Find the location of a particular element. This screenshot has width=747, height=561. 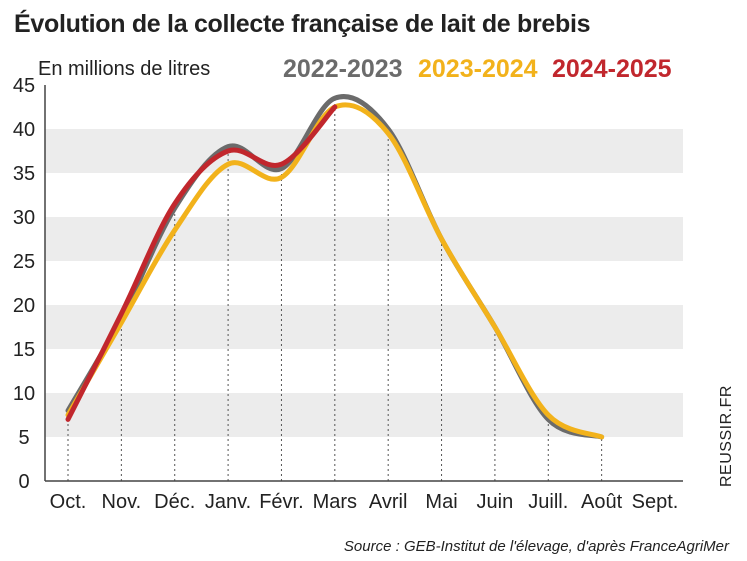

x-tick-label: Juill. is located at coordinates (548, 502).